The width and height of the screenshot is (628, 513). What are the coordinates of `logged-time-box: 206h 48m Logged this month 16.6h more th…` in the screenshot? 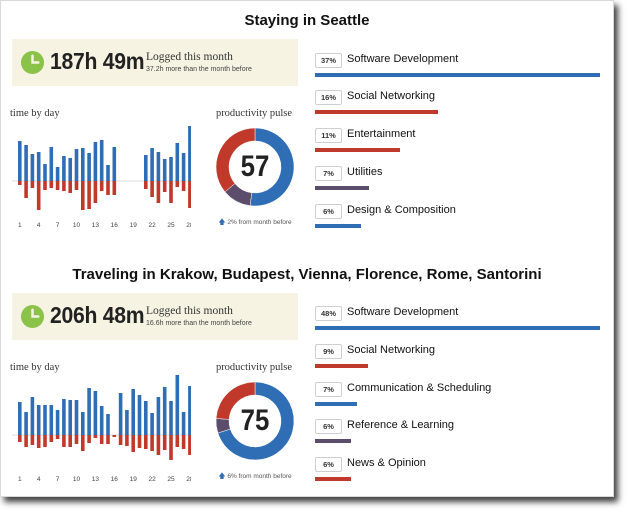 It's located at (155, 316).